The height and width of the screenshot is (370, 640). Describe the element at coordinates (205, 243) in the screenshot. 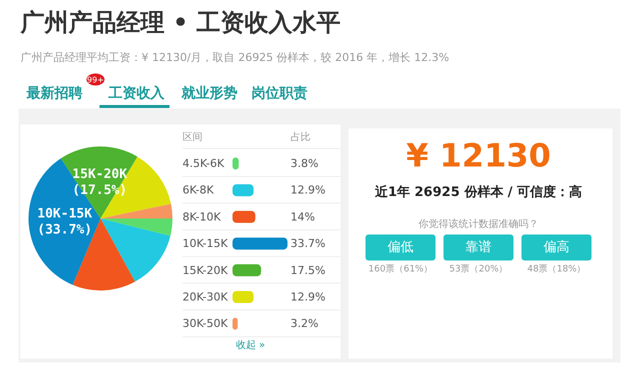

I see `legend-label: 10K-15K` at that location.